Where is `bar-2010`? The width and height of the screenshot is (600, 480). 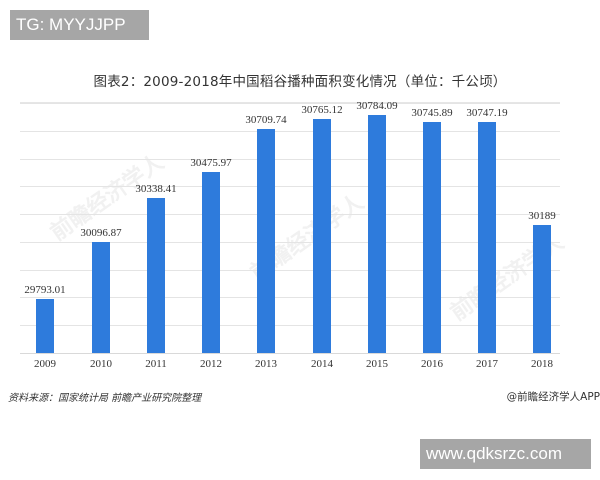 bar-2010 is located at coordinates (101, 297).